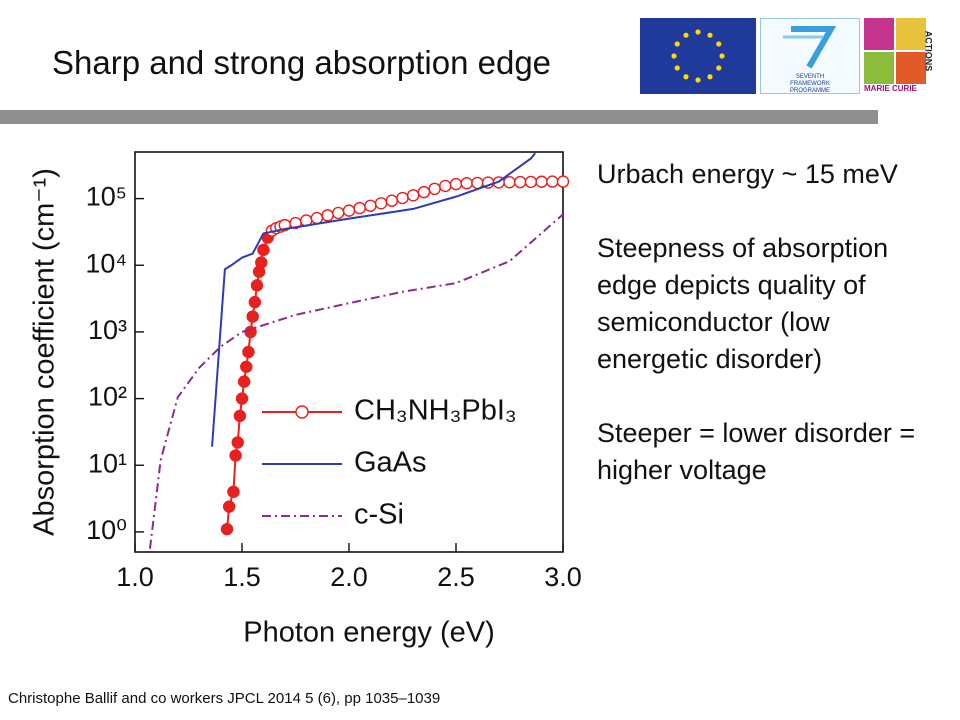  What do you see at coordinates (349, 577) in the screenshot?
I see `x-tick-label: 2.0` at bounding box center [349, 577].